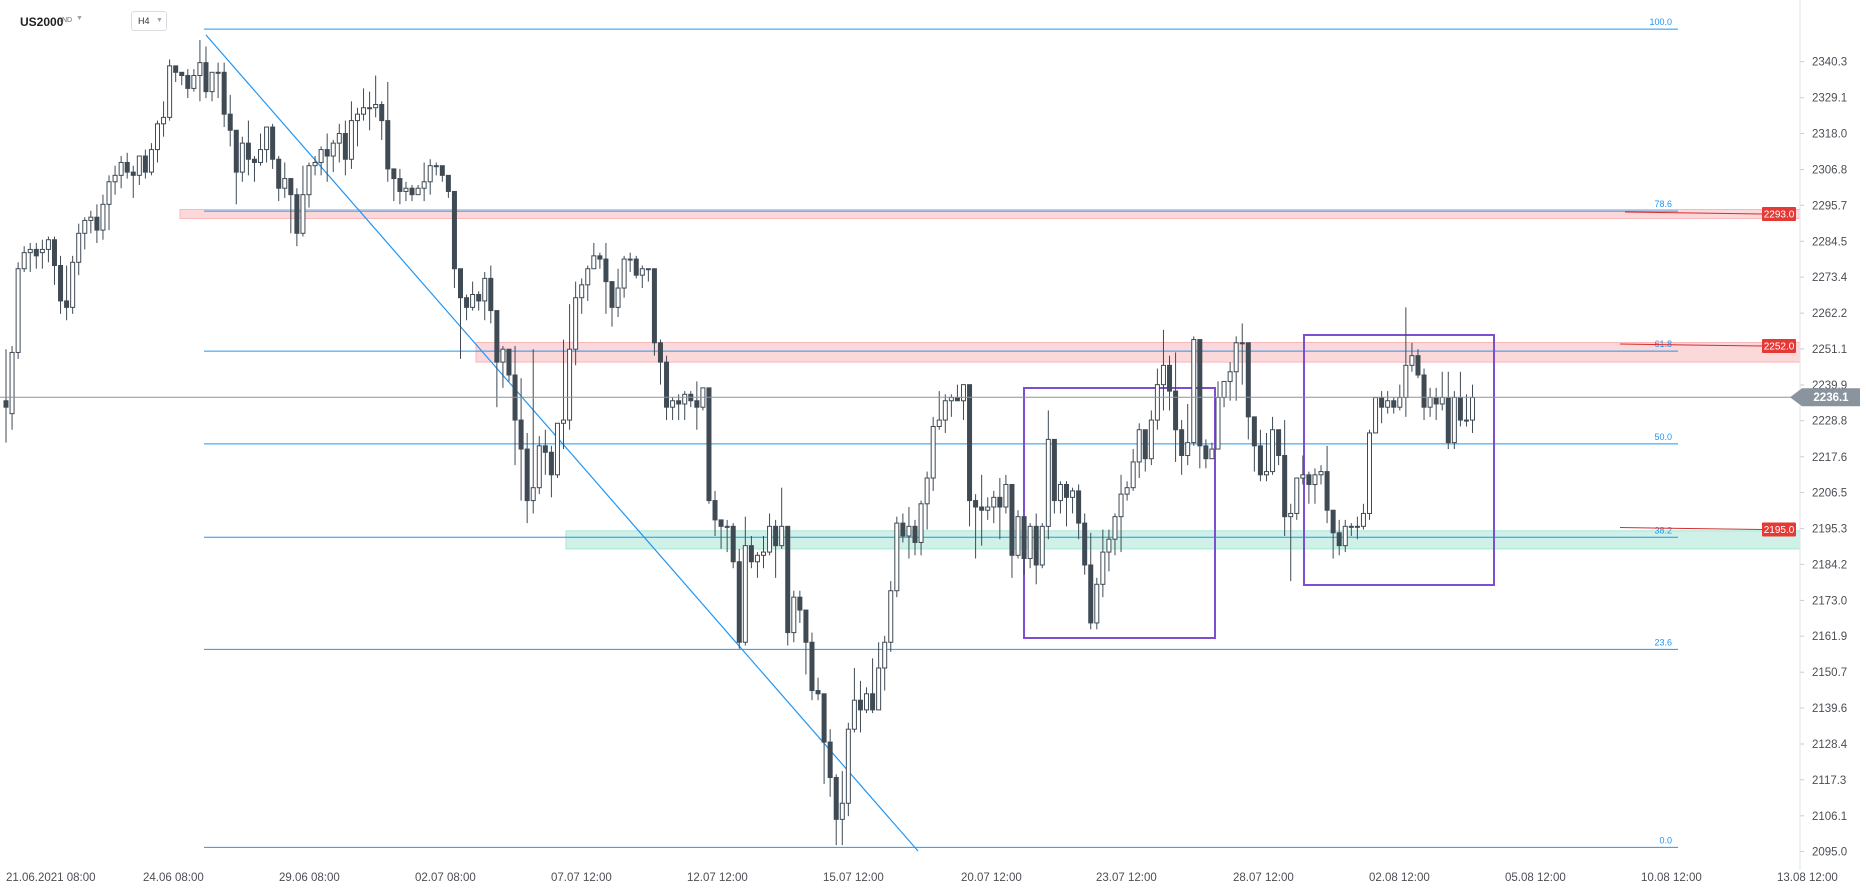 This screenshot has width=1866, height=889. Describe the element at coordinates (1138, 352) in the screenshot. I see `price-zone` at that location.